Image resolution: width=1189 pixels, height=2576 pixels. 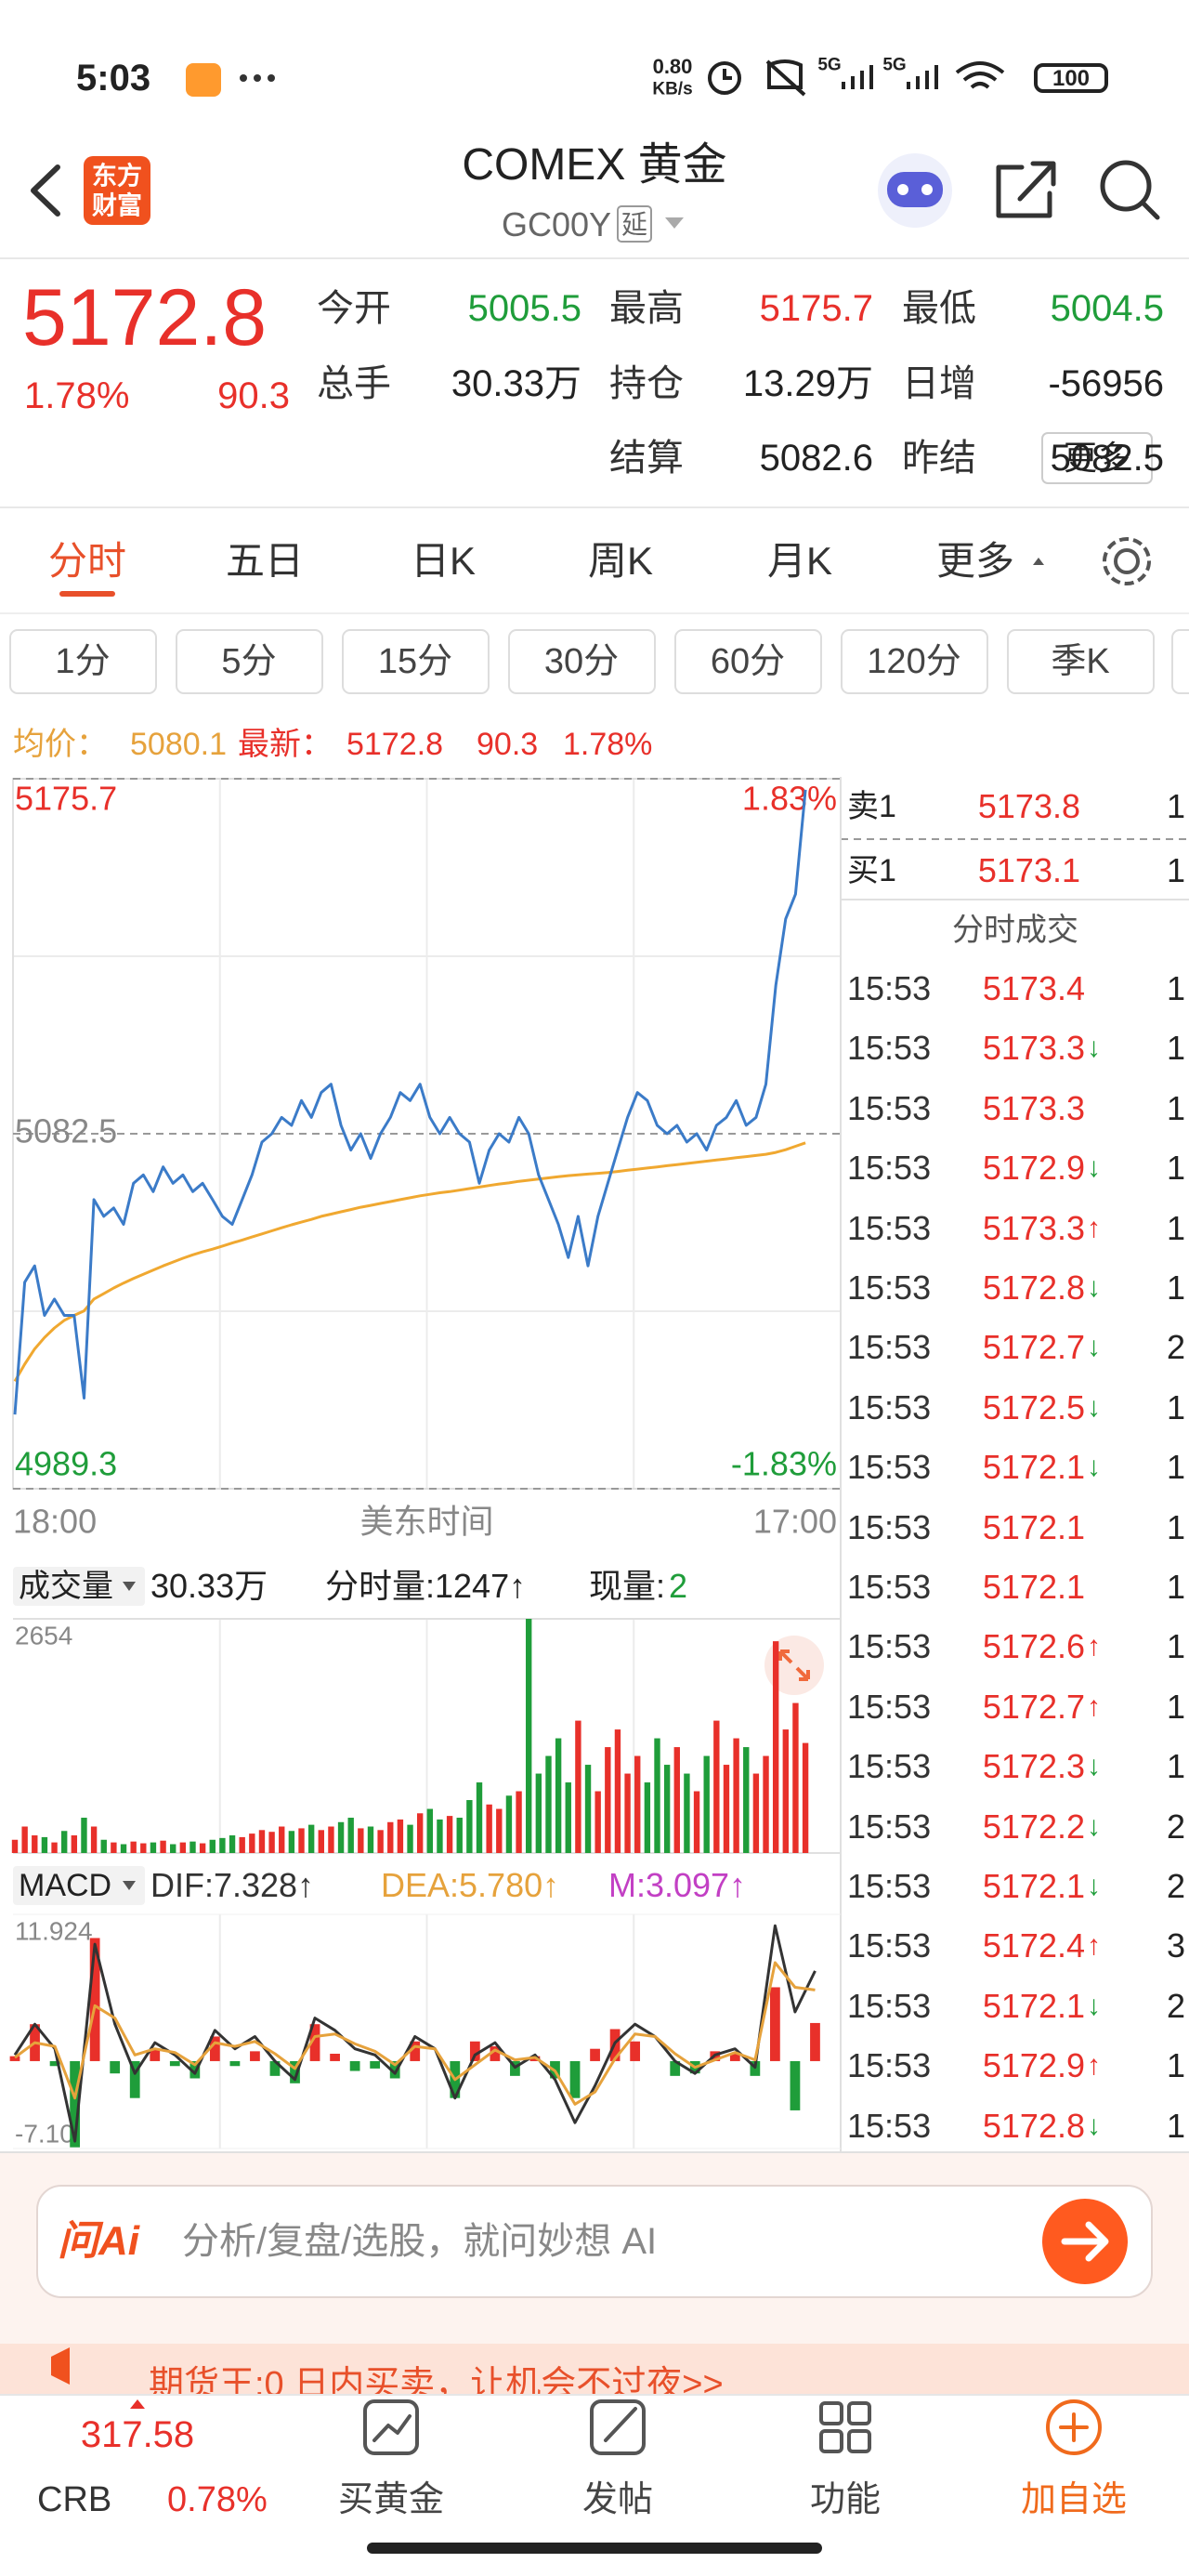 I want to click on trade-arrow: ↓, so click(x=1094, y=1168).